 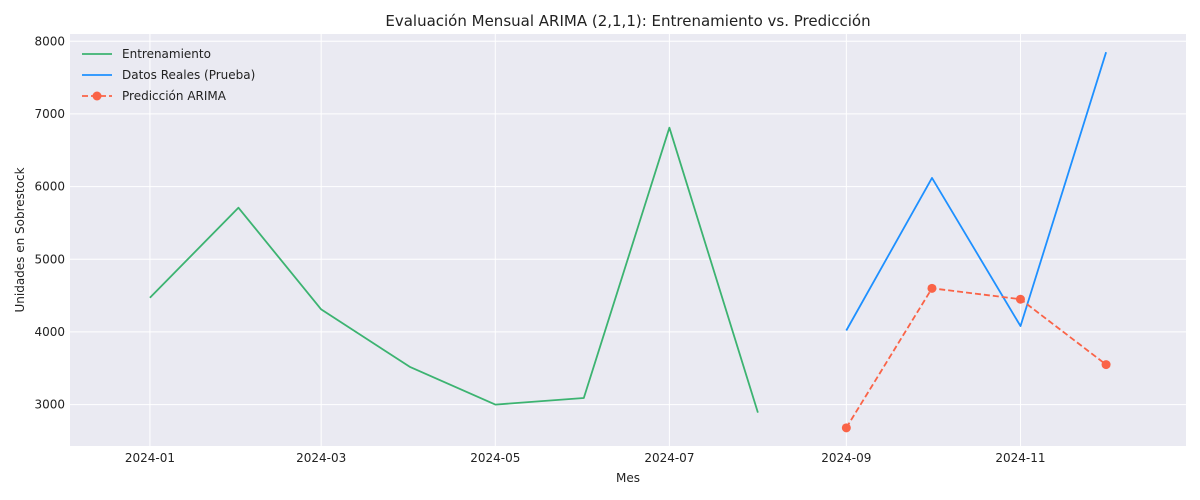 I want to click on x-tick-label: 2024-09, so click(x=846, y=458).